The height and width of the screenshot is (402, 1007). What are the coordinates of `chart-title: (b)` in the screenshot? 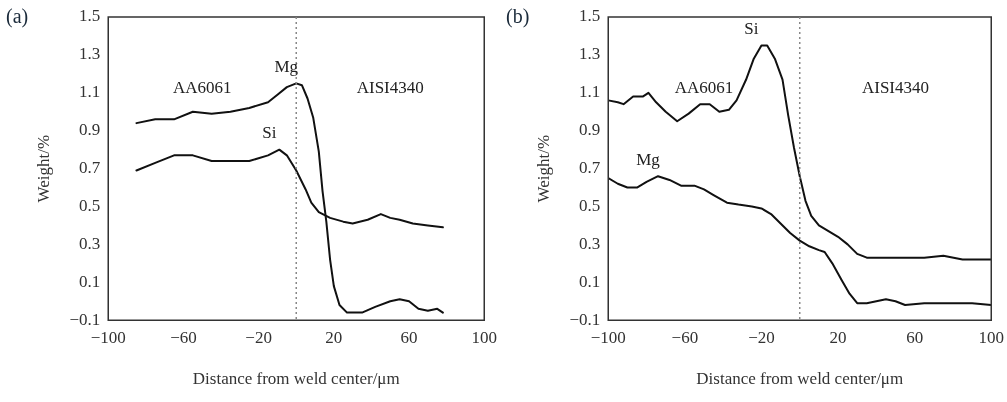 It's located at (518, 17).